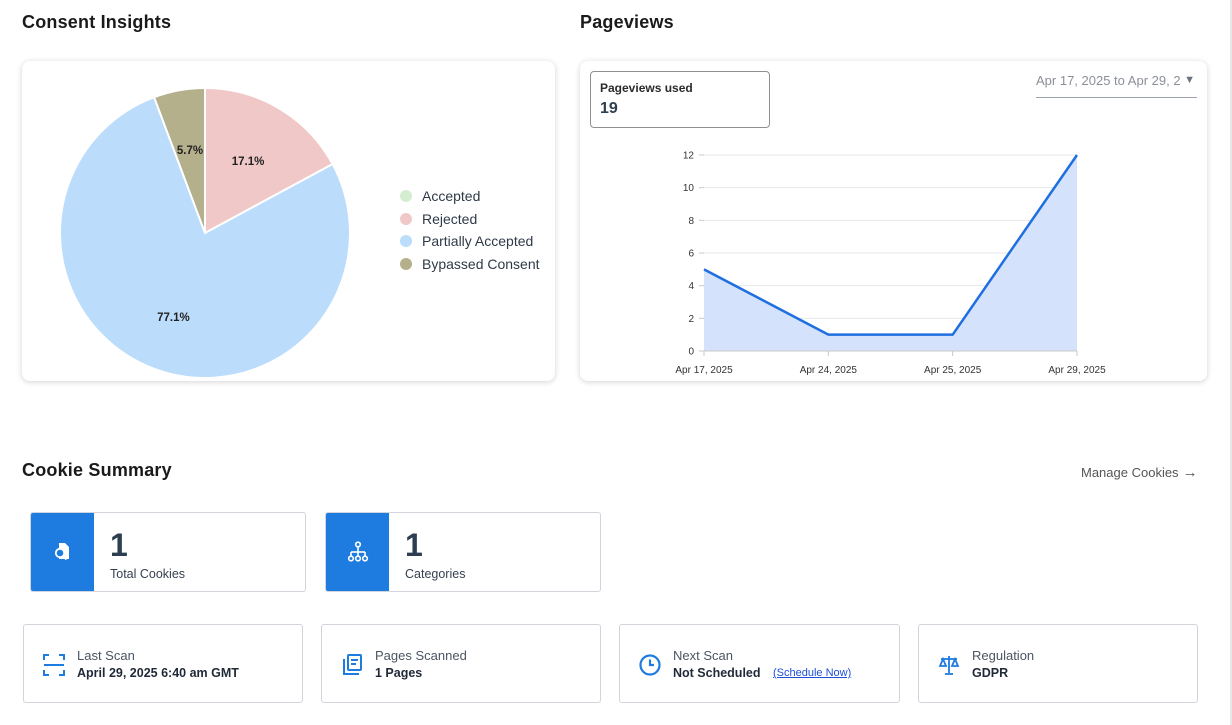 Image resolution: width=1232 pixels, height=725 pixels. I want to click on x-tick-label: Apr 17, 2025, so click(704, 370).